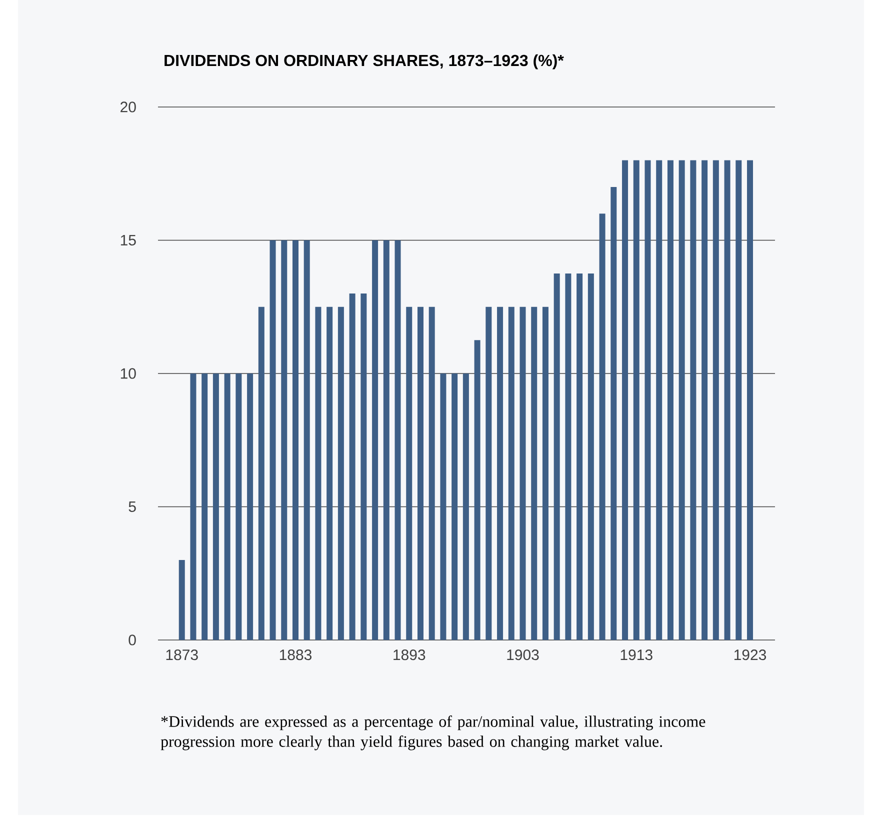 This screenshot has height=818, width=875. What do you see at coordinates (433, 733) in the screenshot?
I see `text: *Dividends are expressed as a percentage of par/nominal value, illustrating income progression more clearly than yield figures based on changing market value.` at bounding box center [433, 733].